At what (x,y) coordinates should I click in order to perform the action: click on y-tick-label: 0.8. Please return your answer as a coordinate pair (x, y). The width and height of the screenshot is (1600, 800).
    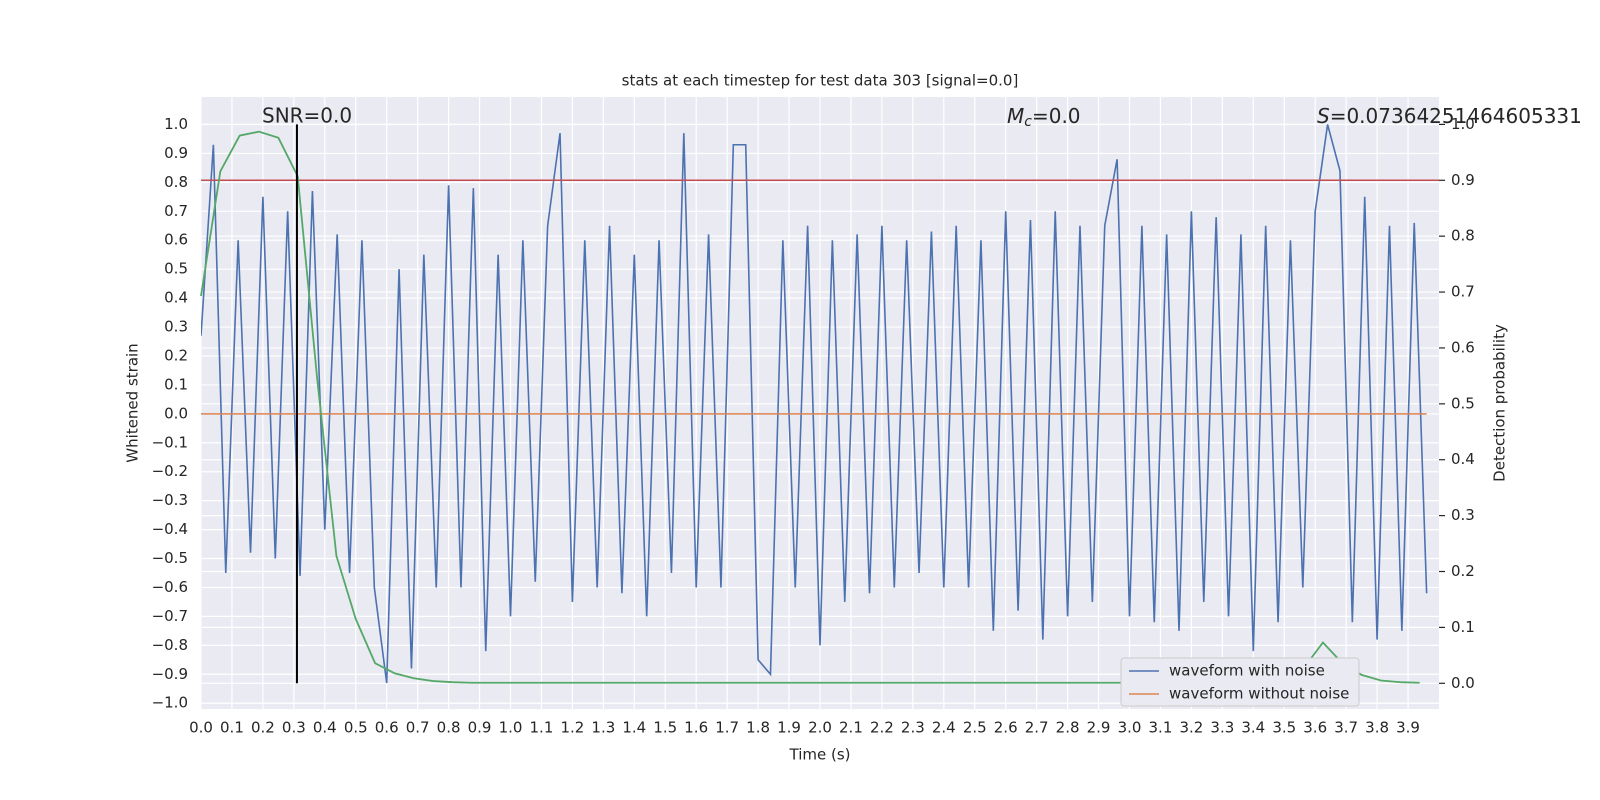
    Looking at the image, I should click on (176, 182).